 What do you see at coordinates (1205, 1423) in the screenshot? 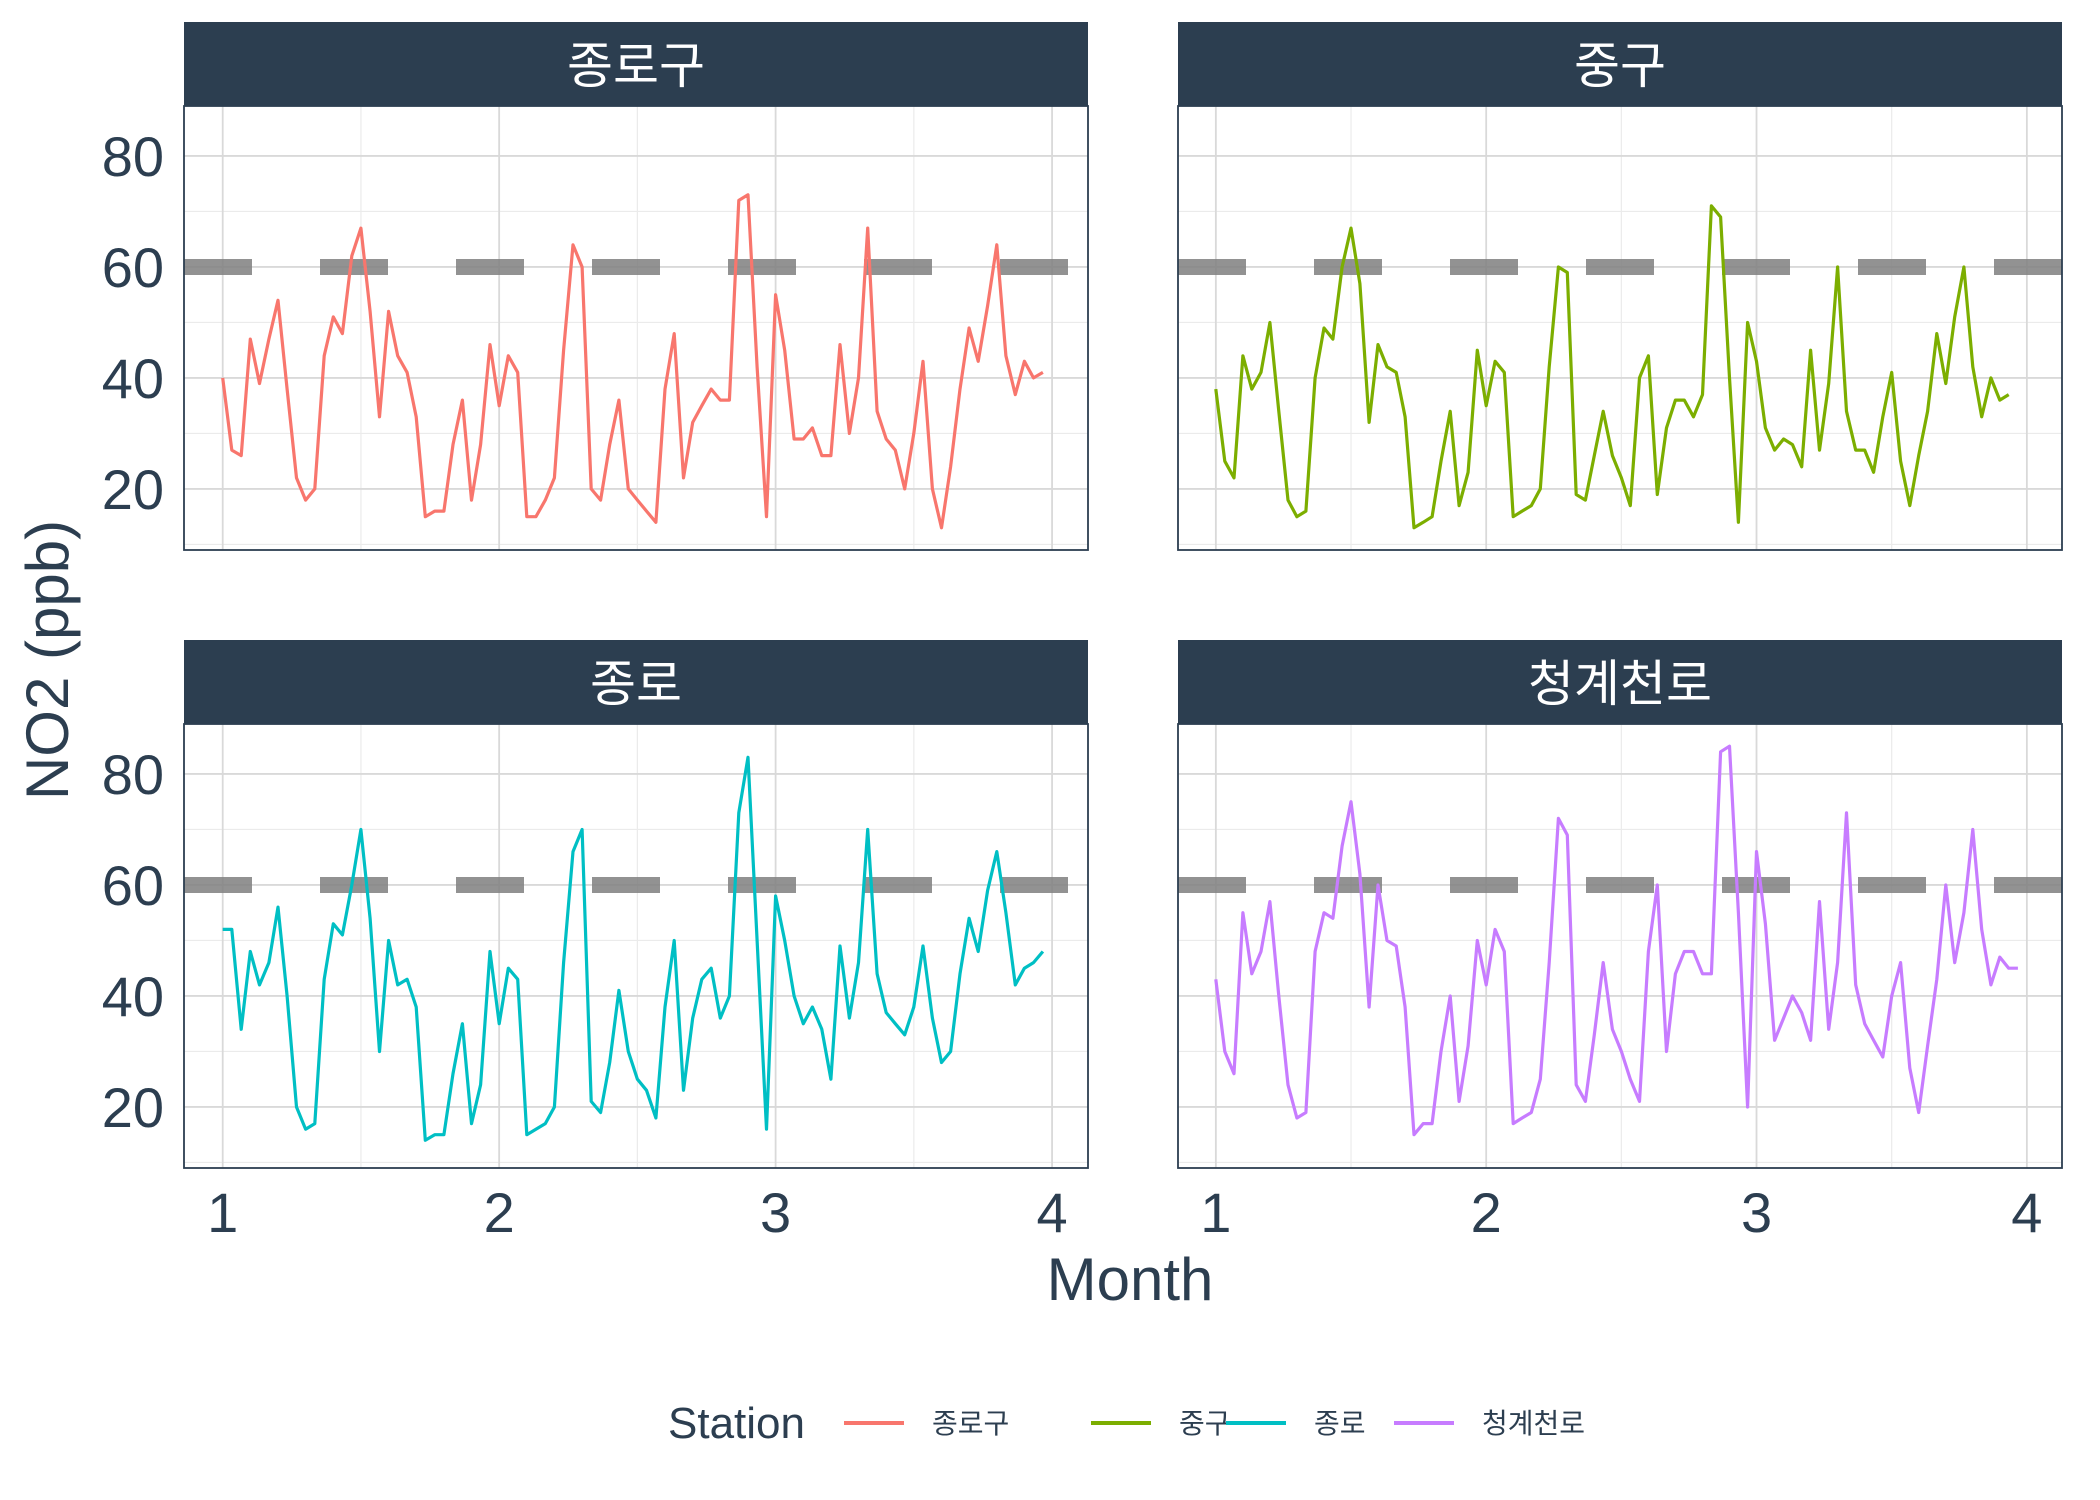
I see `legend-label: 중구` at bounding box center [1205, 1423].